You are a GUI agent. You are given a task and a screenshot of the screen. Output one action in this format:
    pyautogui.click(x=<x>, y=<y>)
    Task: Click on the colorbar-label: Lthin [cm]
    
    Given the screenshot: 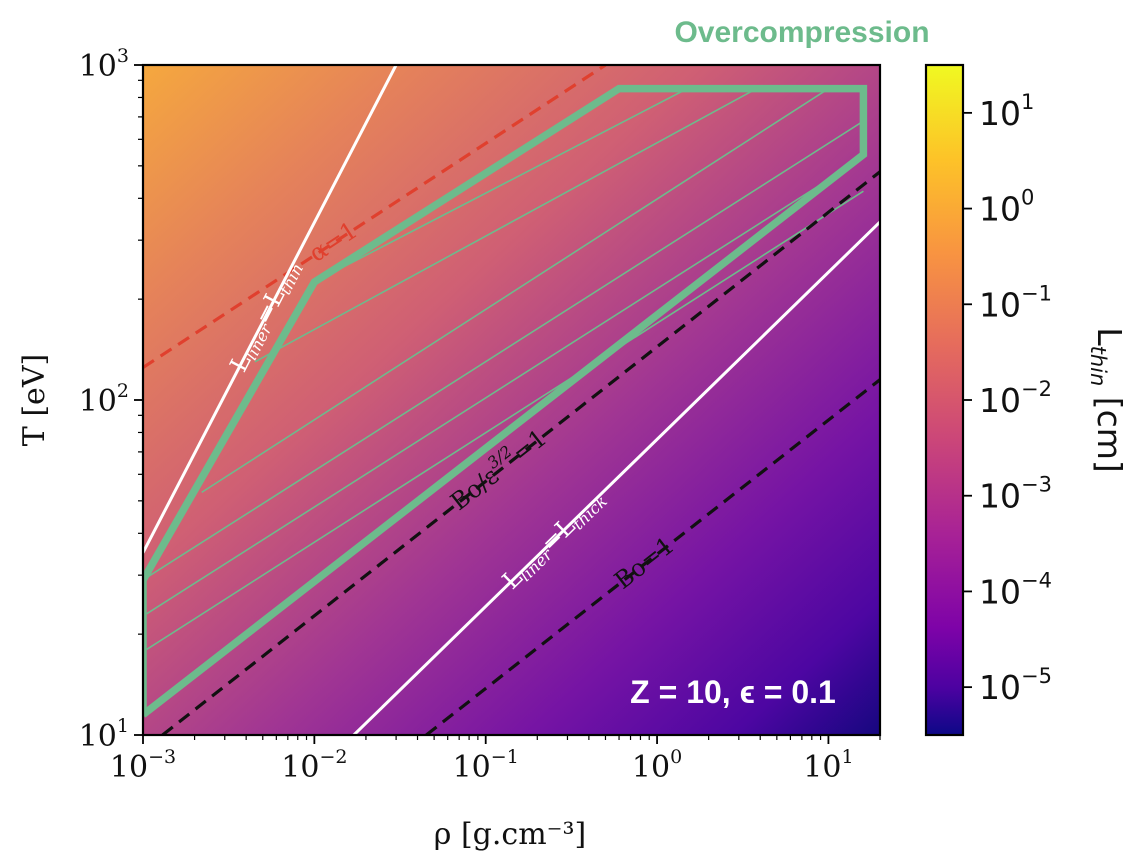 What is the action you would take?
    pyautogui.click(x=1107, y=400)
    